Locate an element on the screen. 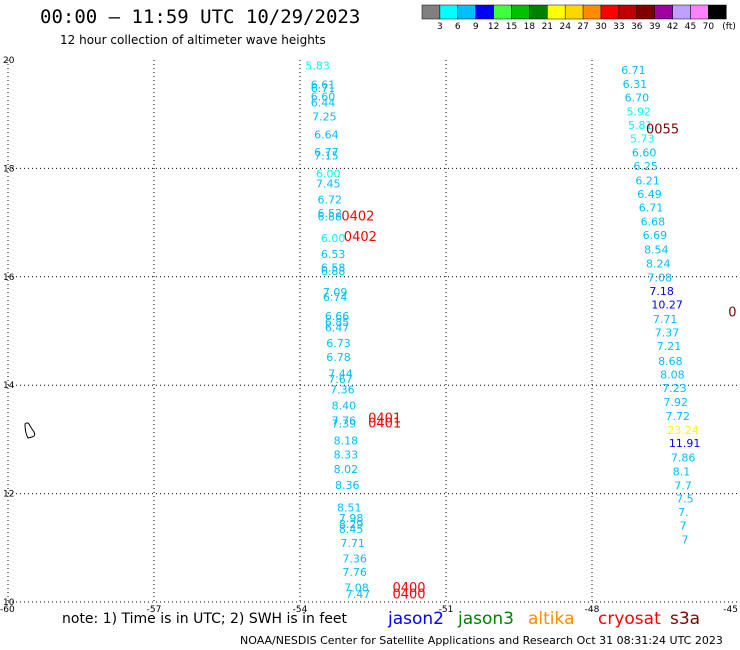 The height and width of the screenshot is (650, 740). wave-height-value: 8.18 is located at coordinates (346, 440).